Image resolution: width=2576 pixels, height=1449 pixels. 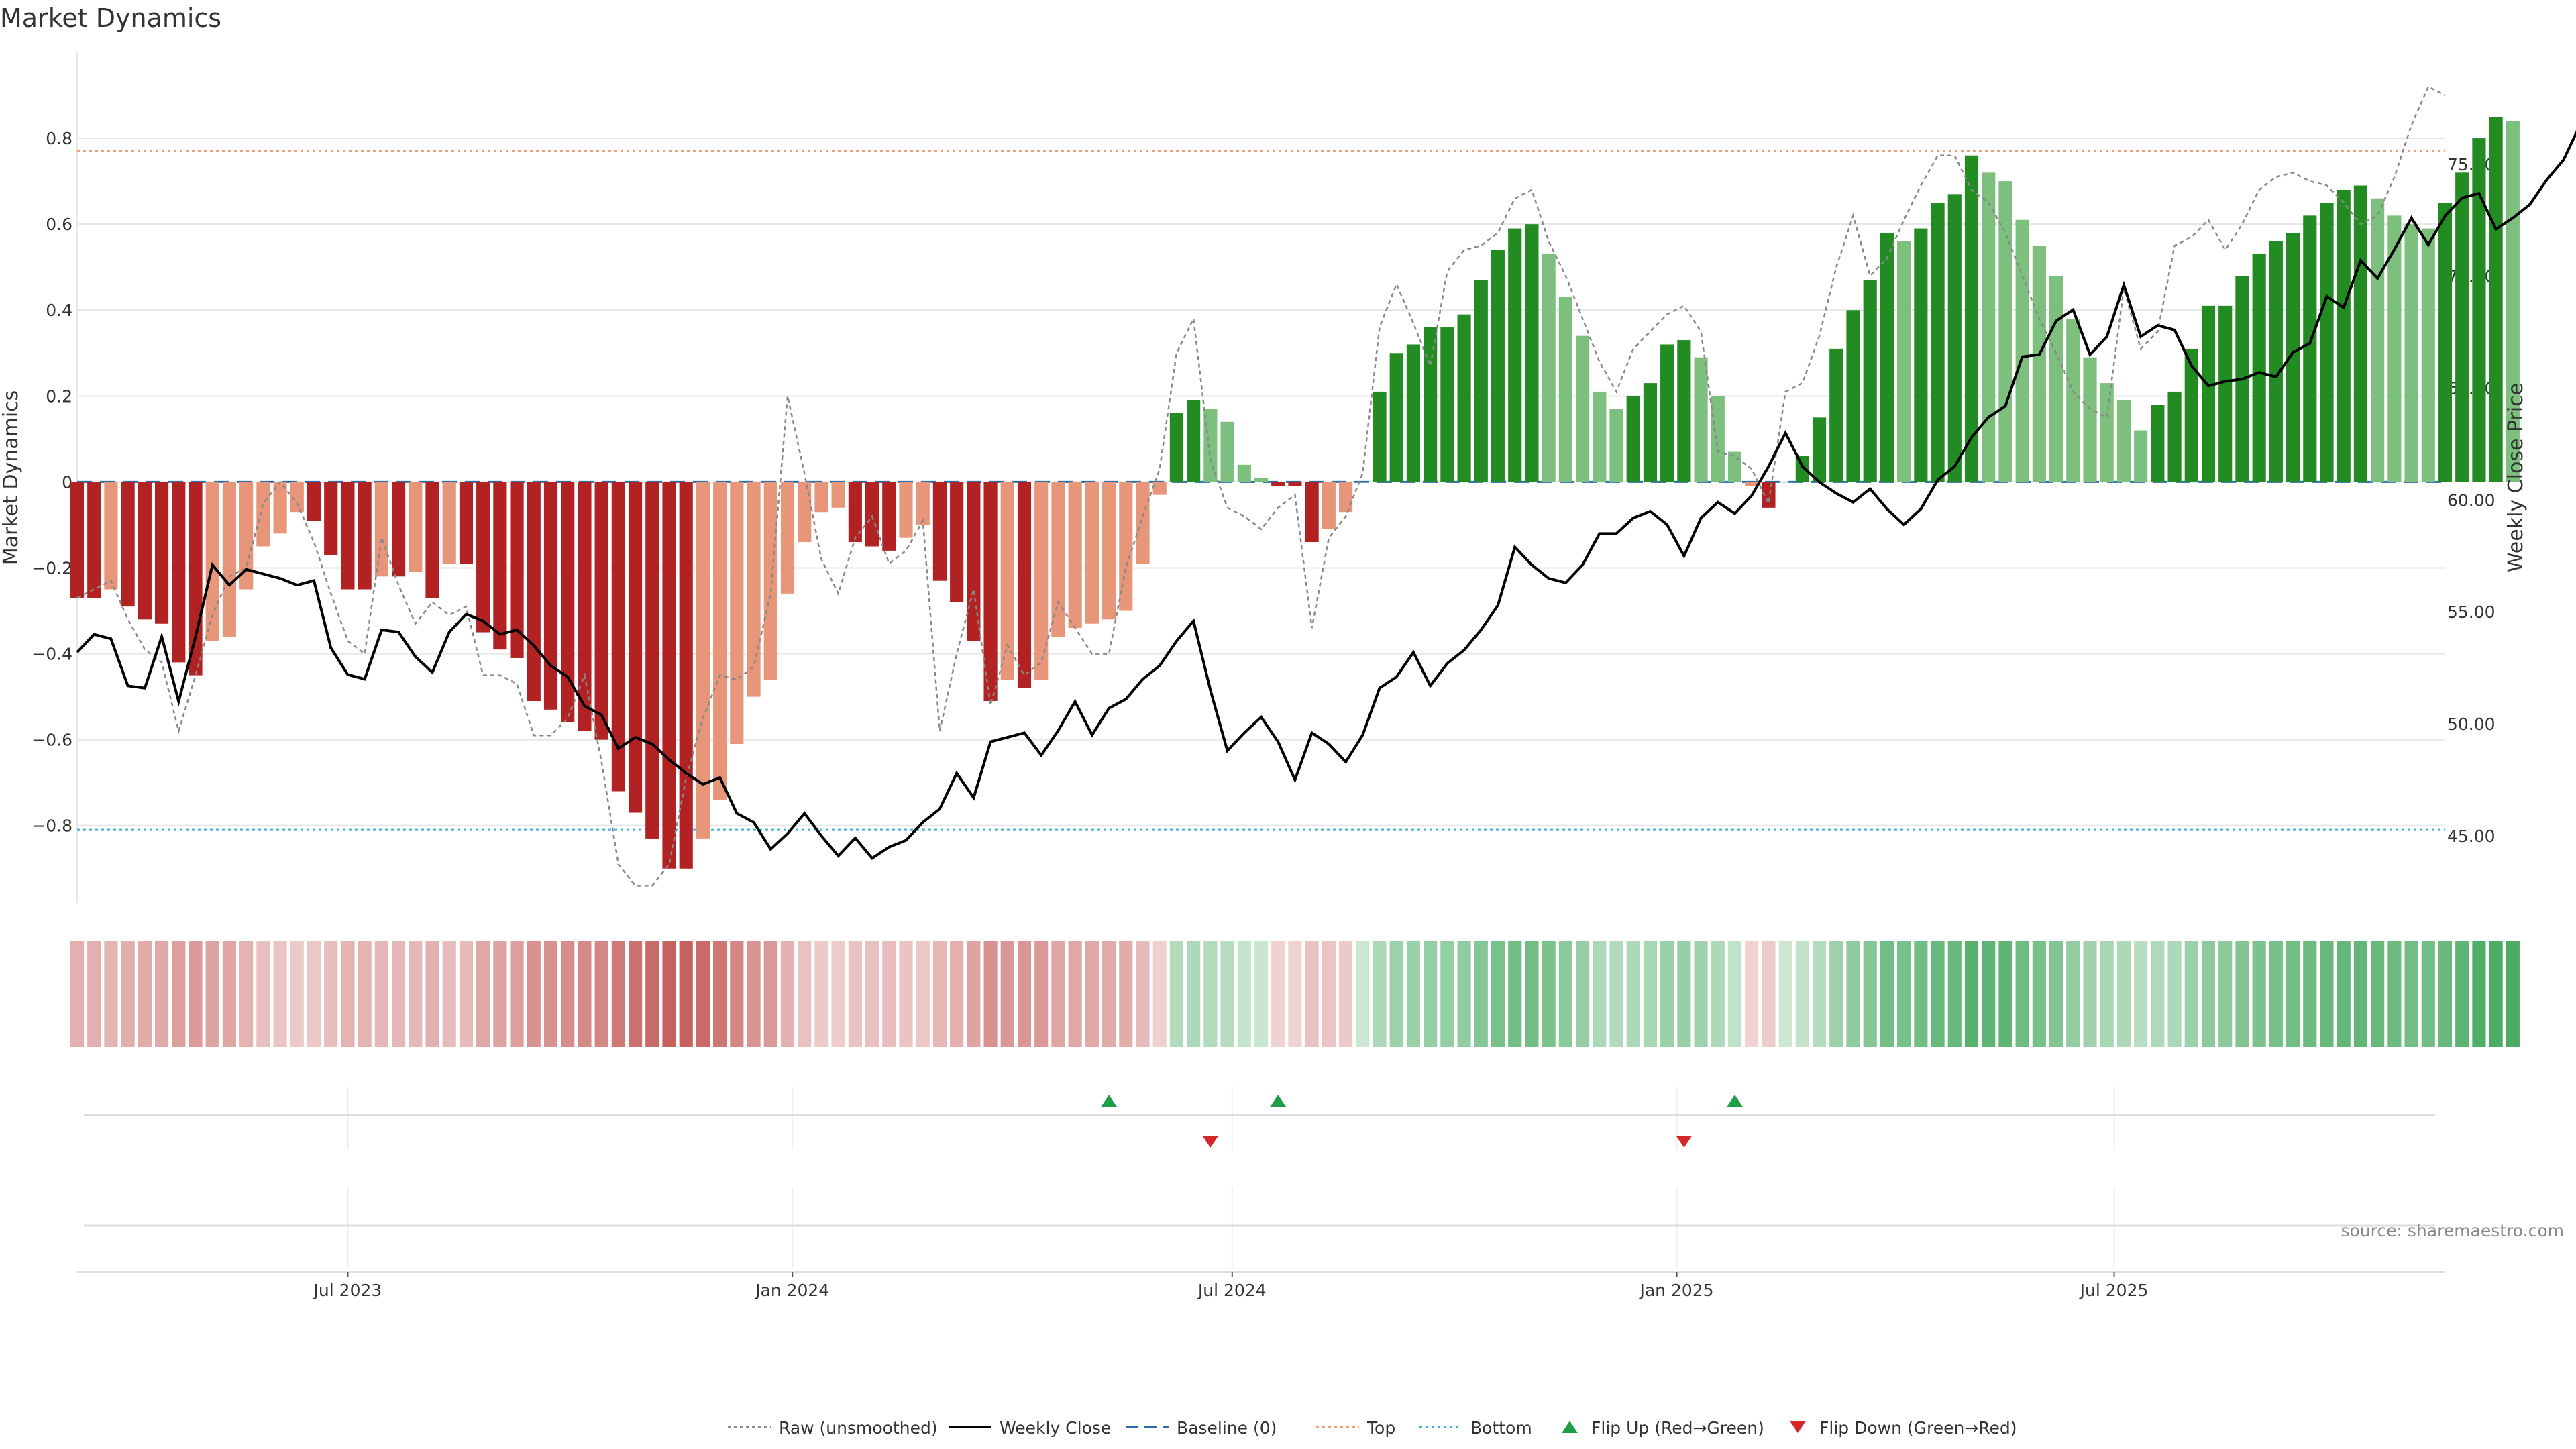 What do you see at coordinates (1798, 1427) in the screenshot?
I see `legend-flip-down-icon` at bounding box center [1798, 1427].